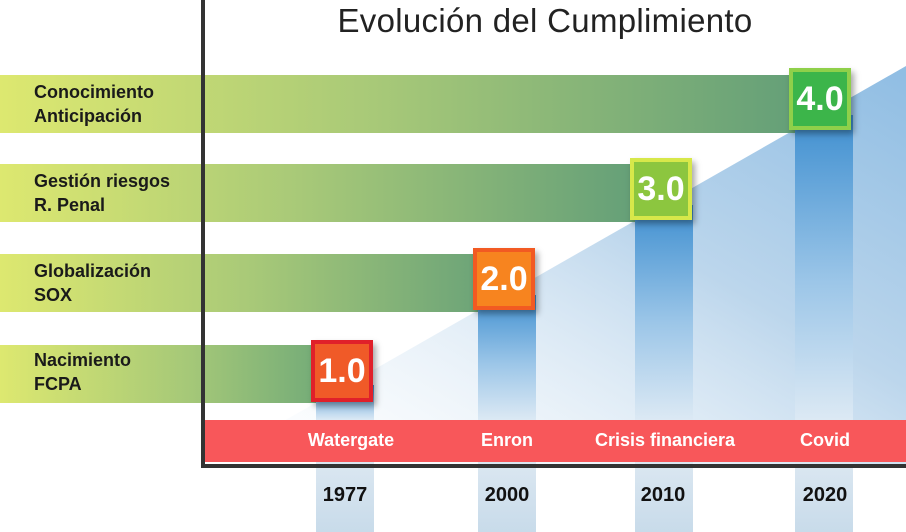 This screenshot has width=906, height=532. What do you see at coordinates (94, 104) in the screenshot?
I see `level-4-label: Conocimiento Anticipación` at bounding box center [94, 104].